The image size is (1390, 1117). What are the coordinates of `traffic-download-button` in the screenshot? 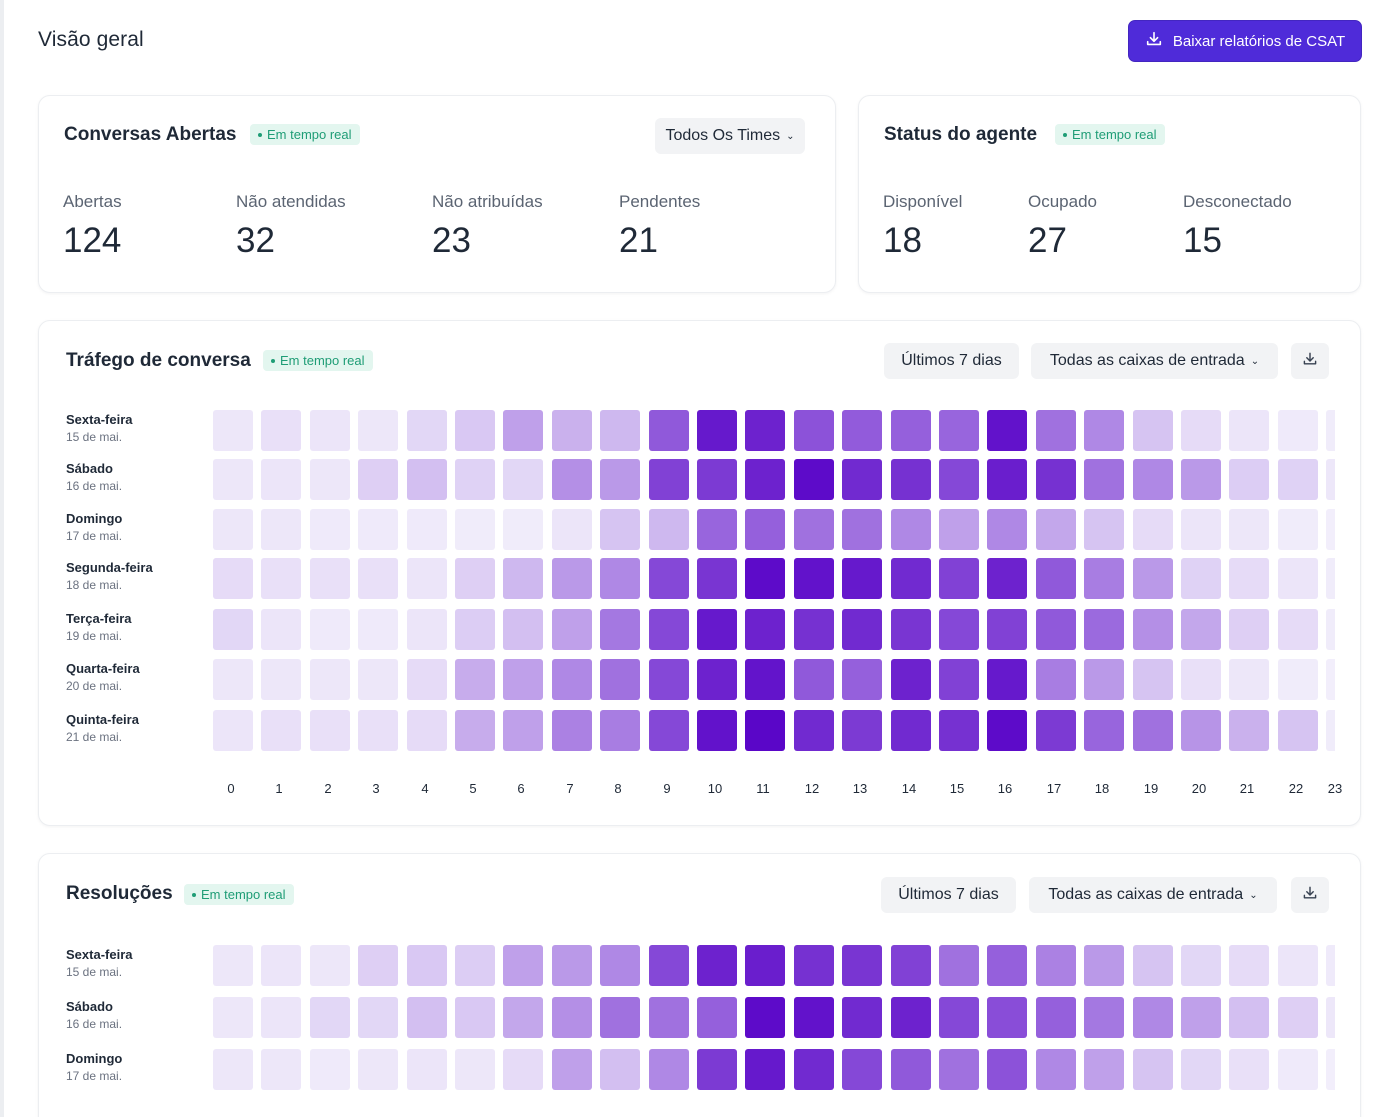 It's located at (1310, 361).